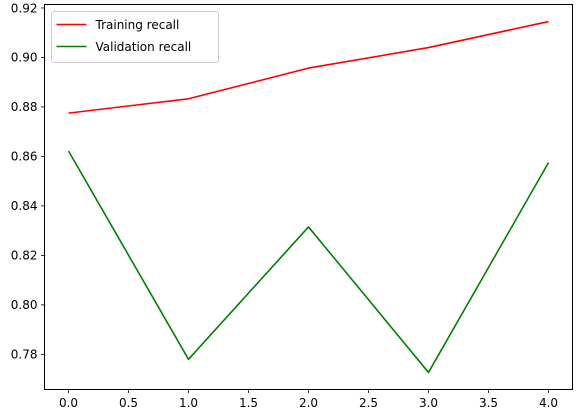 This screenshot has width=578, height=419. I want to click on x-tick-label: 1.5, so click(248, 403).